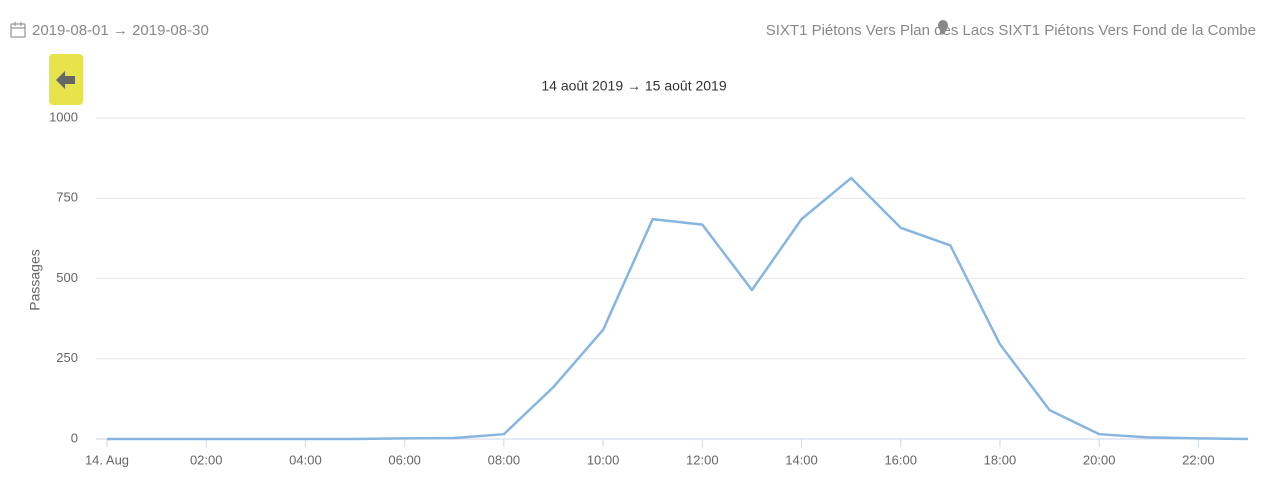 This screenshot has width=1262, height=479. Describe the element at coordinates (305, 459) in the screenshot. I see `x-tick-label: 04:00` at that location.